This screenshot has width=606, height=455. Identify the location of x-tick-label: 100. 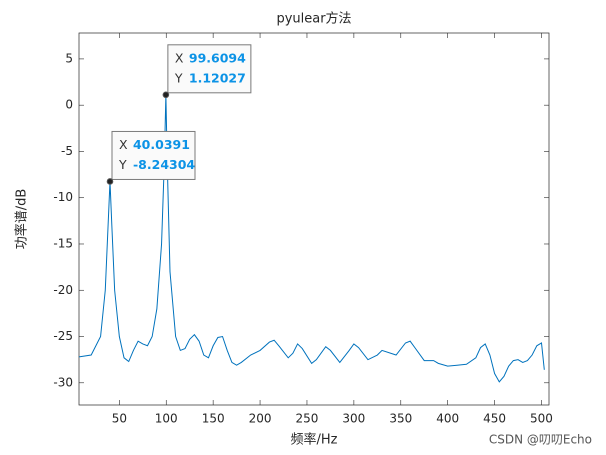
(166, 419).